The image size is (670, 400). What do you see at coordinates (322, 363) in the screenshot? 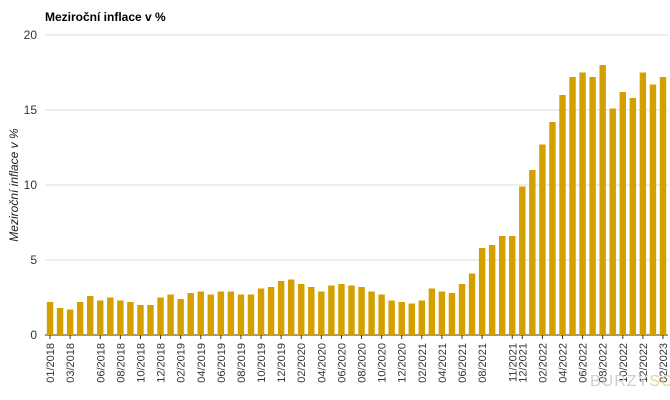
I see `x-tick-label: 04/2020` at bounding box center [322, 363].